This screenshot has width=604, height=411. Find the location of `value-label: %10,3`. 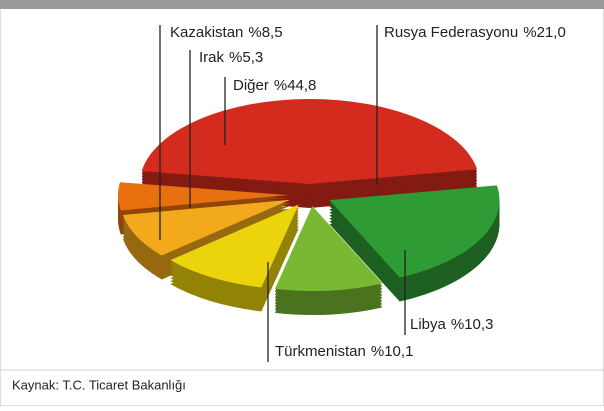

value-label: %10,3 is located at coordinates (472, 324).